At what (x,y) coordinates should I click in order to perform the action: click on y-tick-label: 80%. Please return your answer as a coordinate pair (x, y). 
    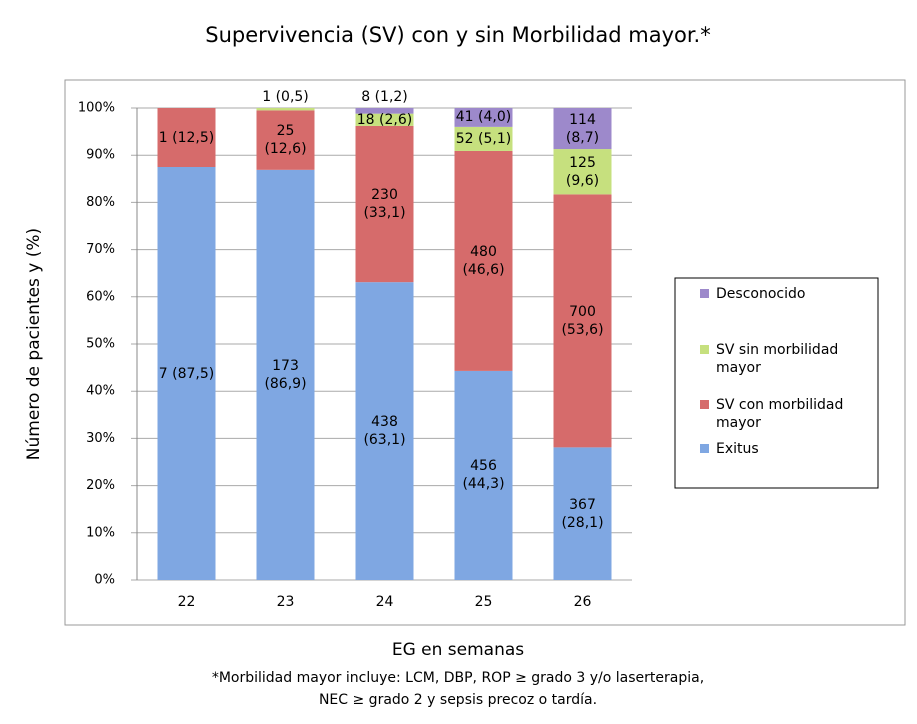
    Looking at the image, I should click on (100, 202).